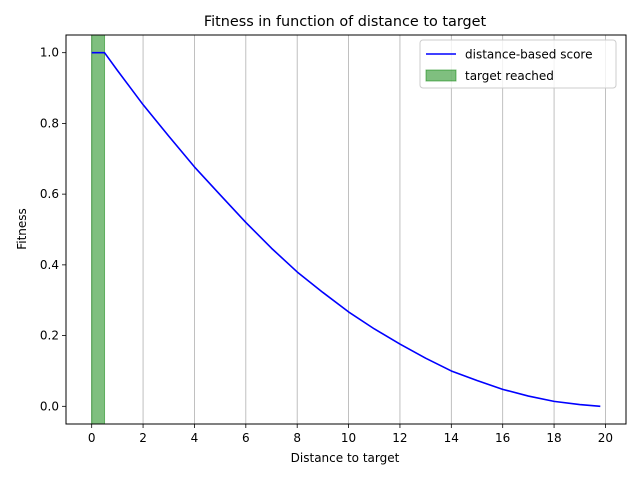 This screenshot has height=480, width=640. I want to click on x-tick-label-8: 16, so click(502, 438).